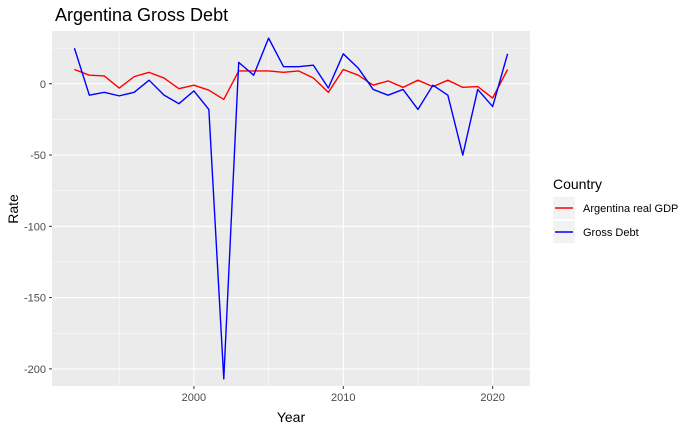  What do you see at coordinates (577, 184) in the screenshot?
I see `legend-title: Country` at bounding box center [577, 184].